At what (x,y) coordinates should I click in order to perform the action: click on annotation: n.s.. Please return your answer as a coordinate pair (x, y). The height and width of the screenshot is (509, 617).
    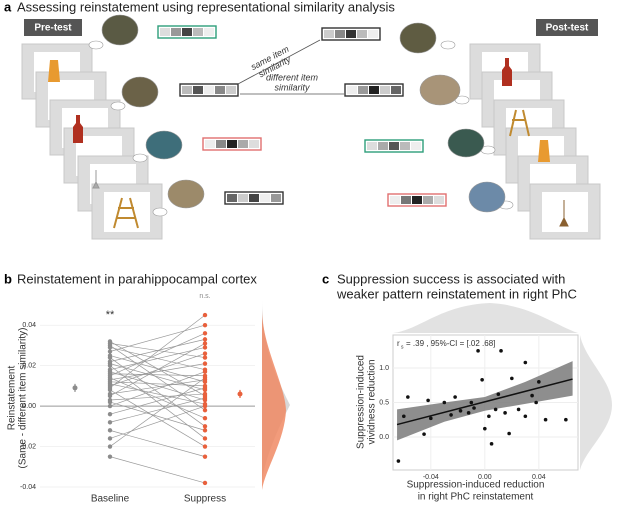
    Looking at the image, I should click on (204, 296).